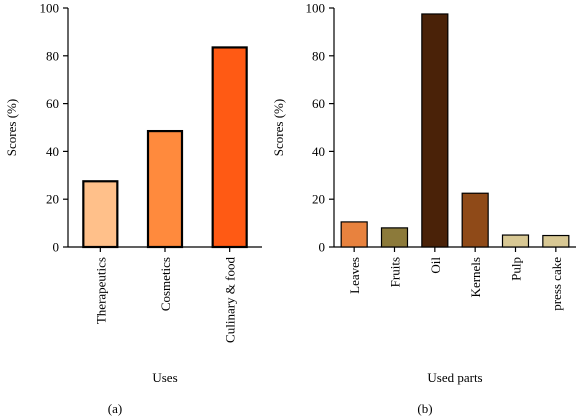  Describe the element at coordinates (435, 265) in the screenshot. I see `x-tick-label: Oil` at that location.